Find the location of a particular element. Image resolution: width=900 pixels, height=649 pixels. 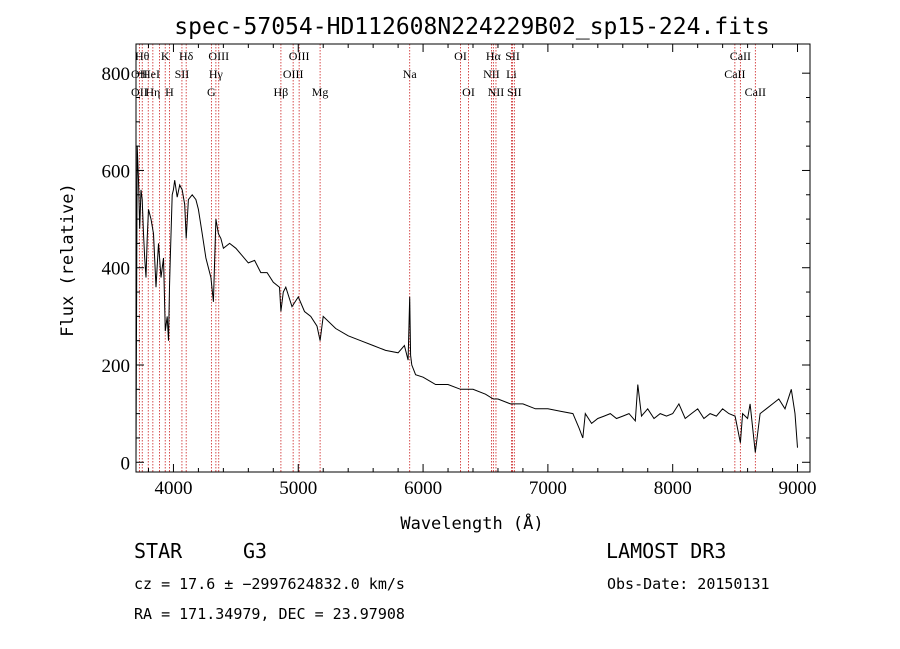

line-label-text: K is located at coordinates (165, 56).